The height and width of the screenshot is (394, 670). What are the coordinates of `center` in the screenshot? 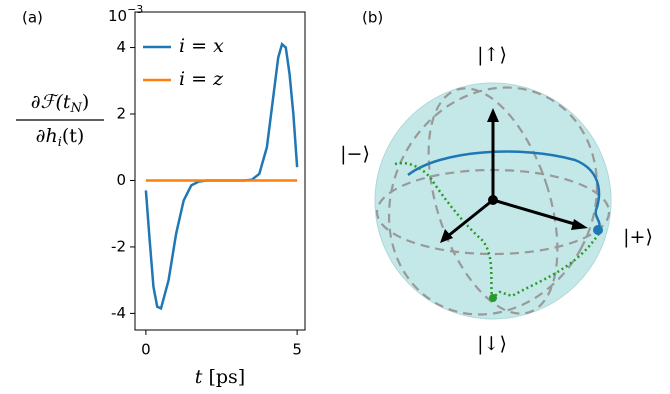 It's located at (493, 200).